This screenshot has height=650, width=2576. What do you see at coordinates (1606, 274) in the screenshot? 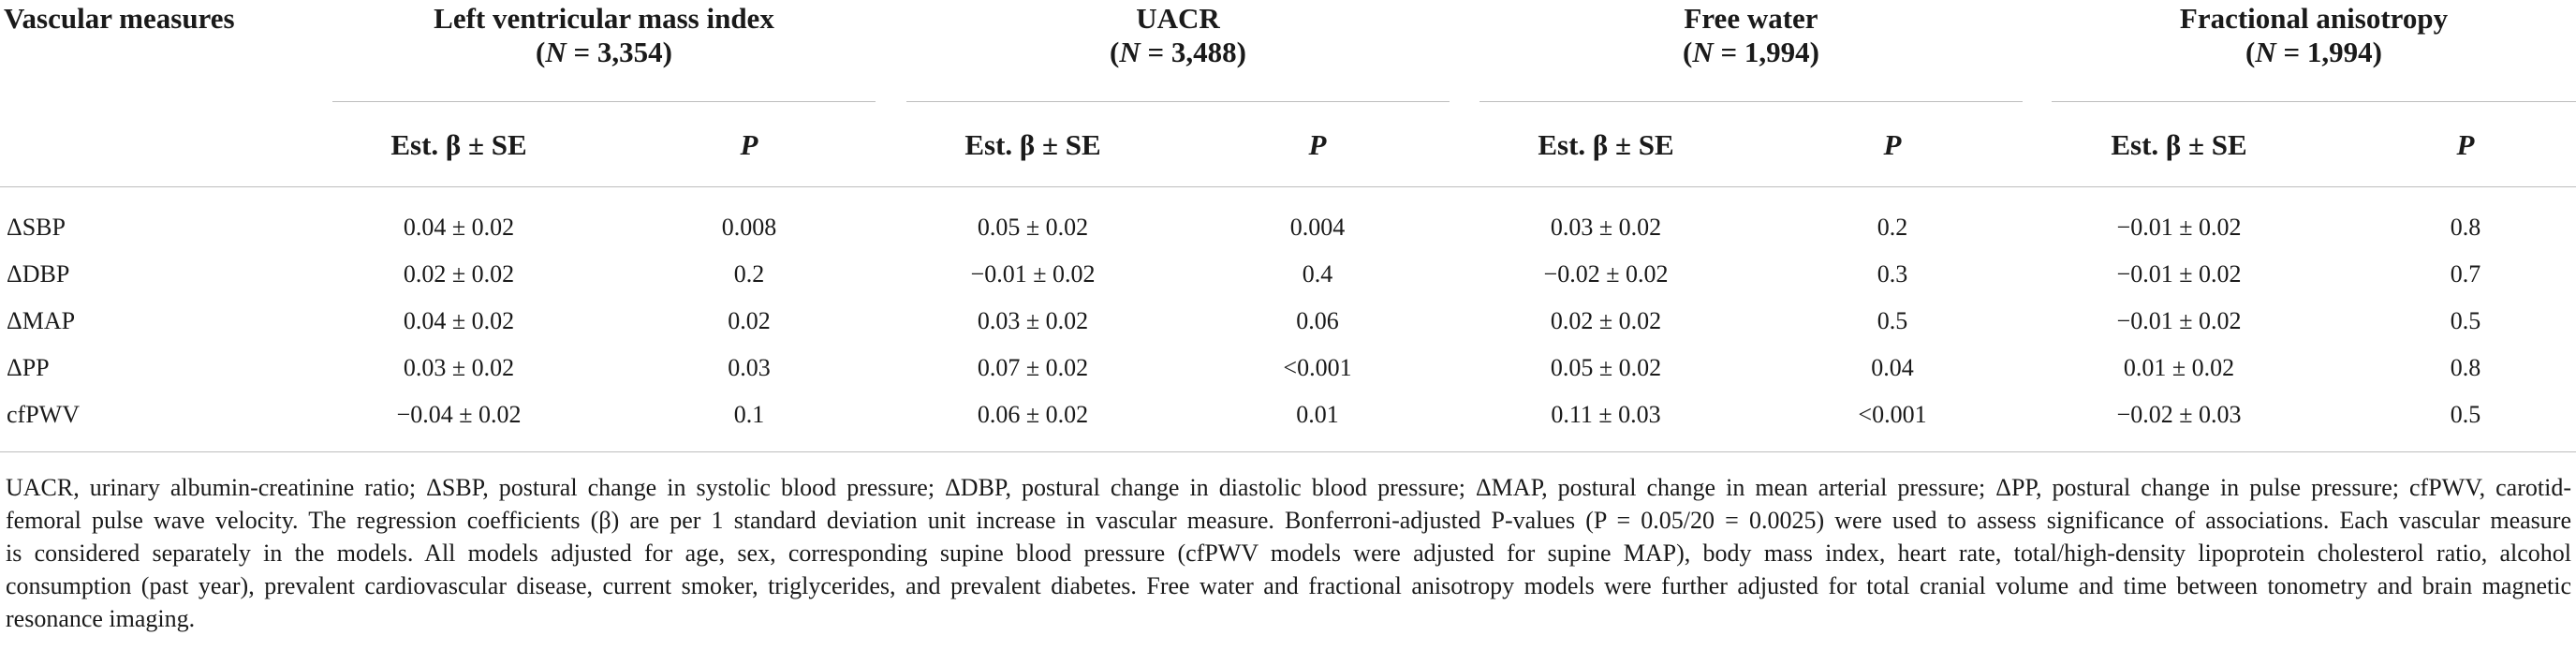
I see `estimate-cell: −0.02 ± 0.02` at bounding box center [1606, 274].